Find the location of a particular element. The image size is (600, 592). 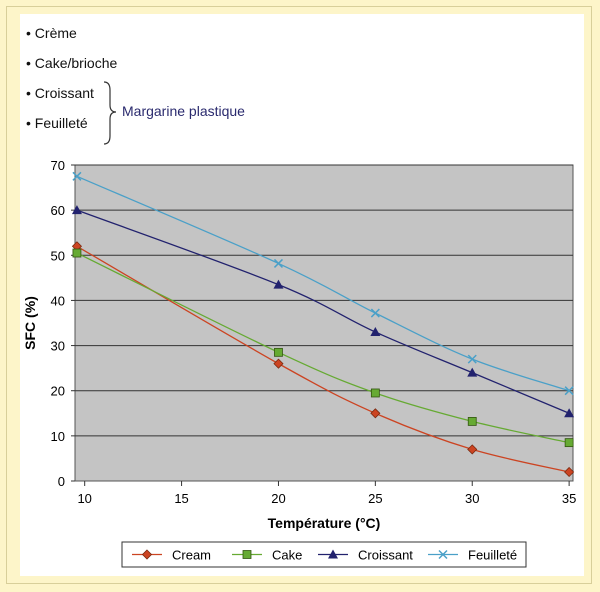

y-tick-label: 0 is located at coordinates (61, 481).